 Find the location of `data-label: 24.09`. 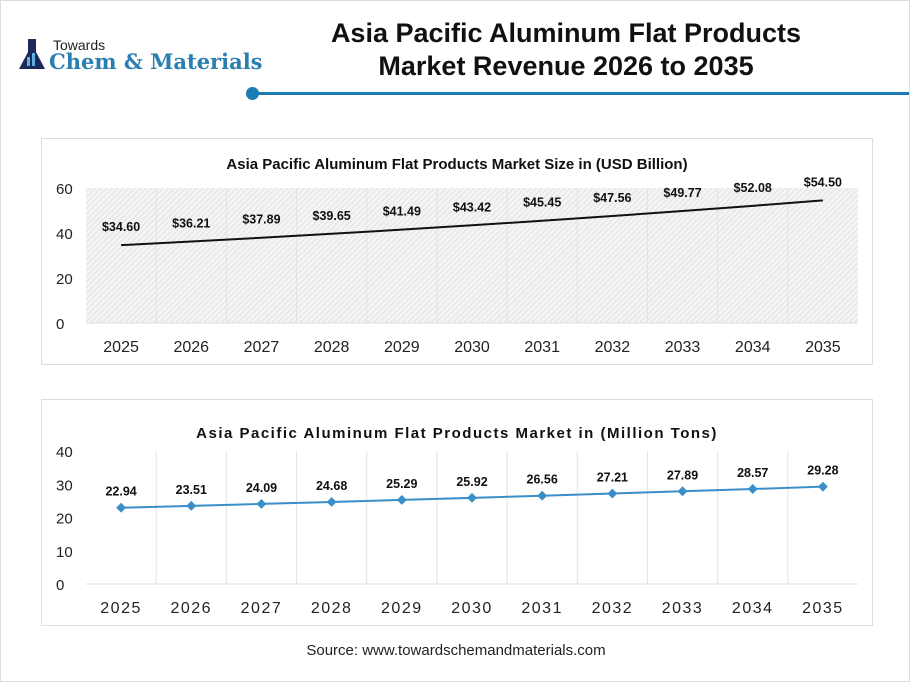

data-label: 24.09 is located at coordinates (261, 488).